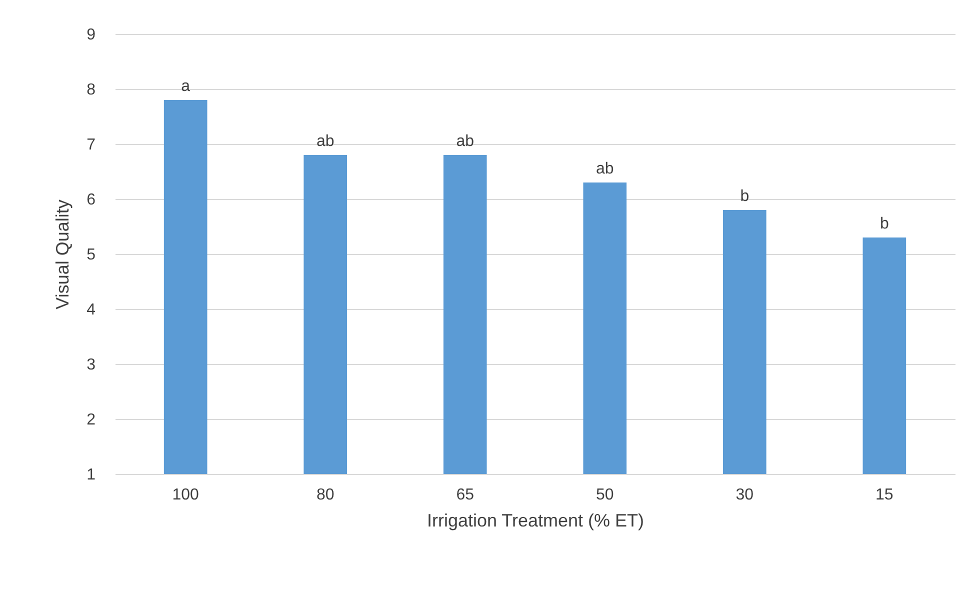 This screenshot has height=590, width=975. I want to click on x-axis-title: Irrigation Treatment (% ET), so click(535, 520).